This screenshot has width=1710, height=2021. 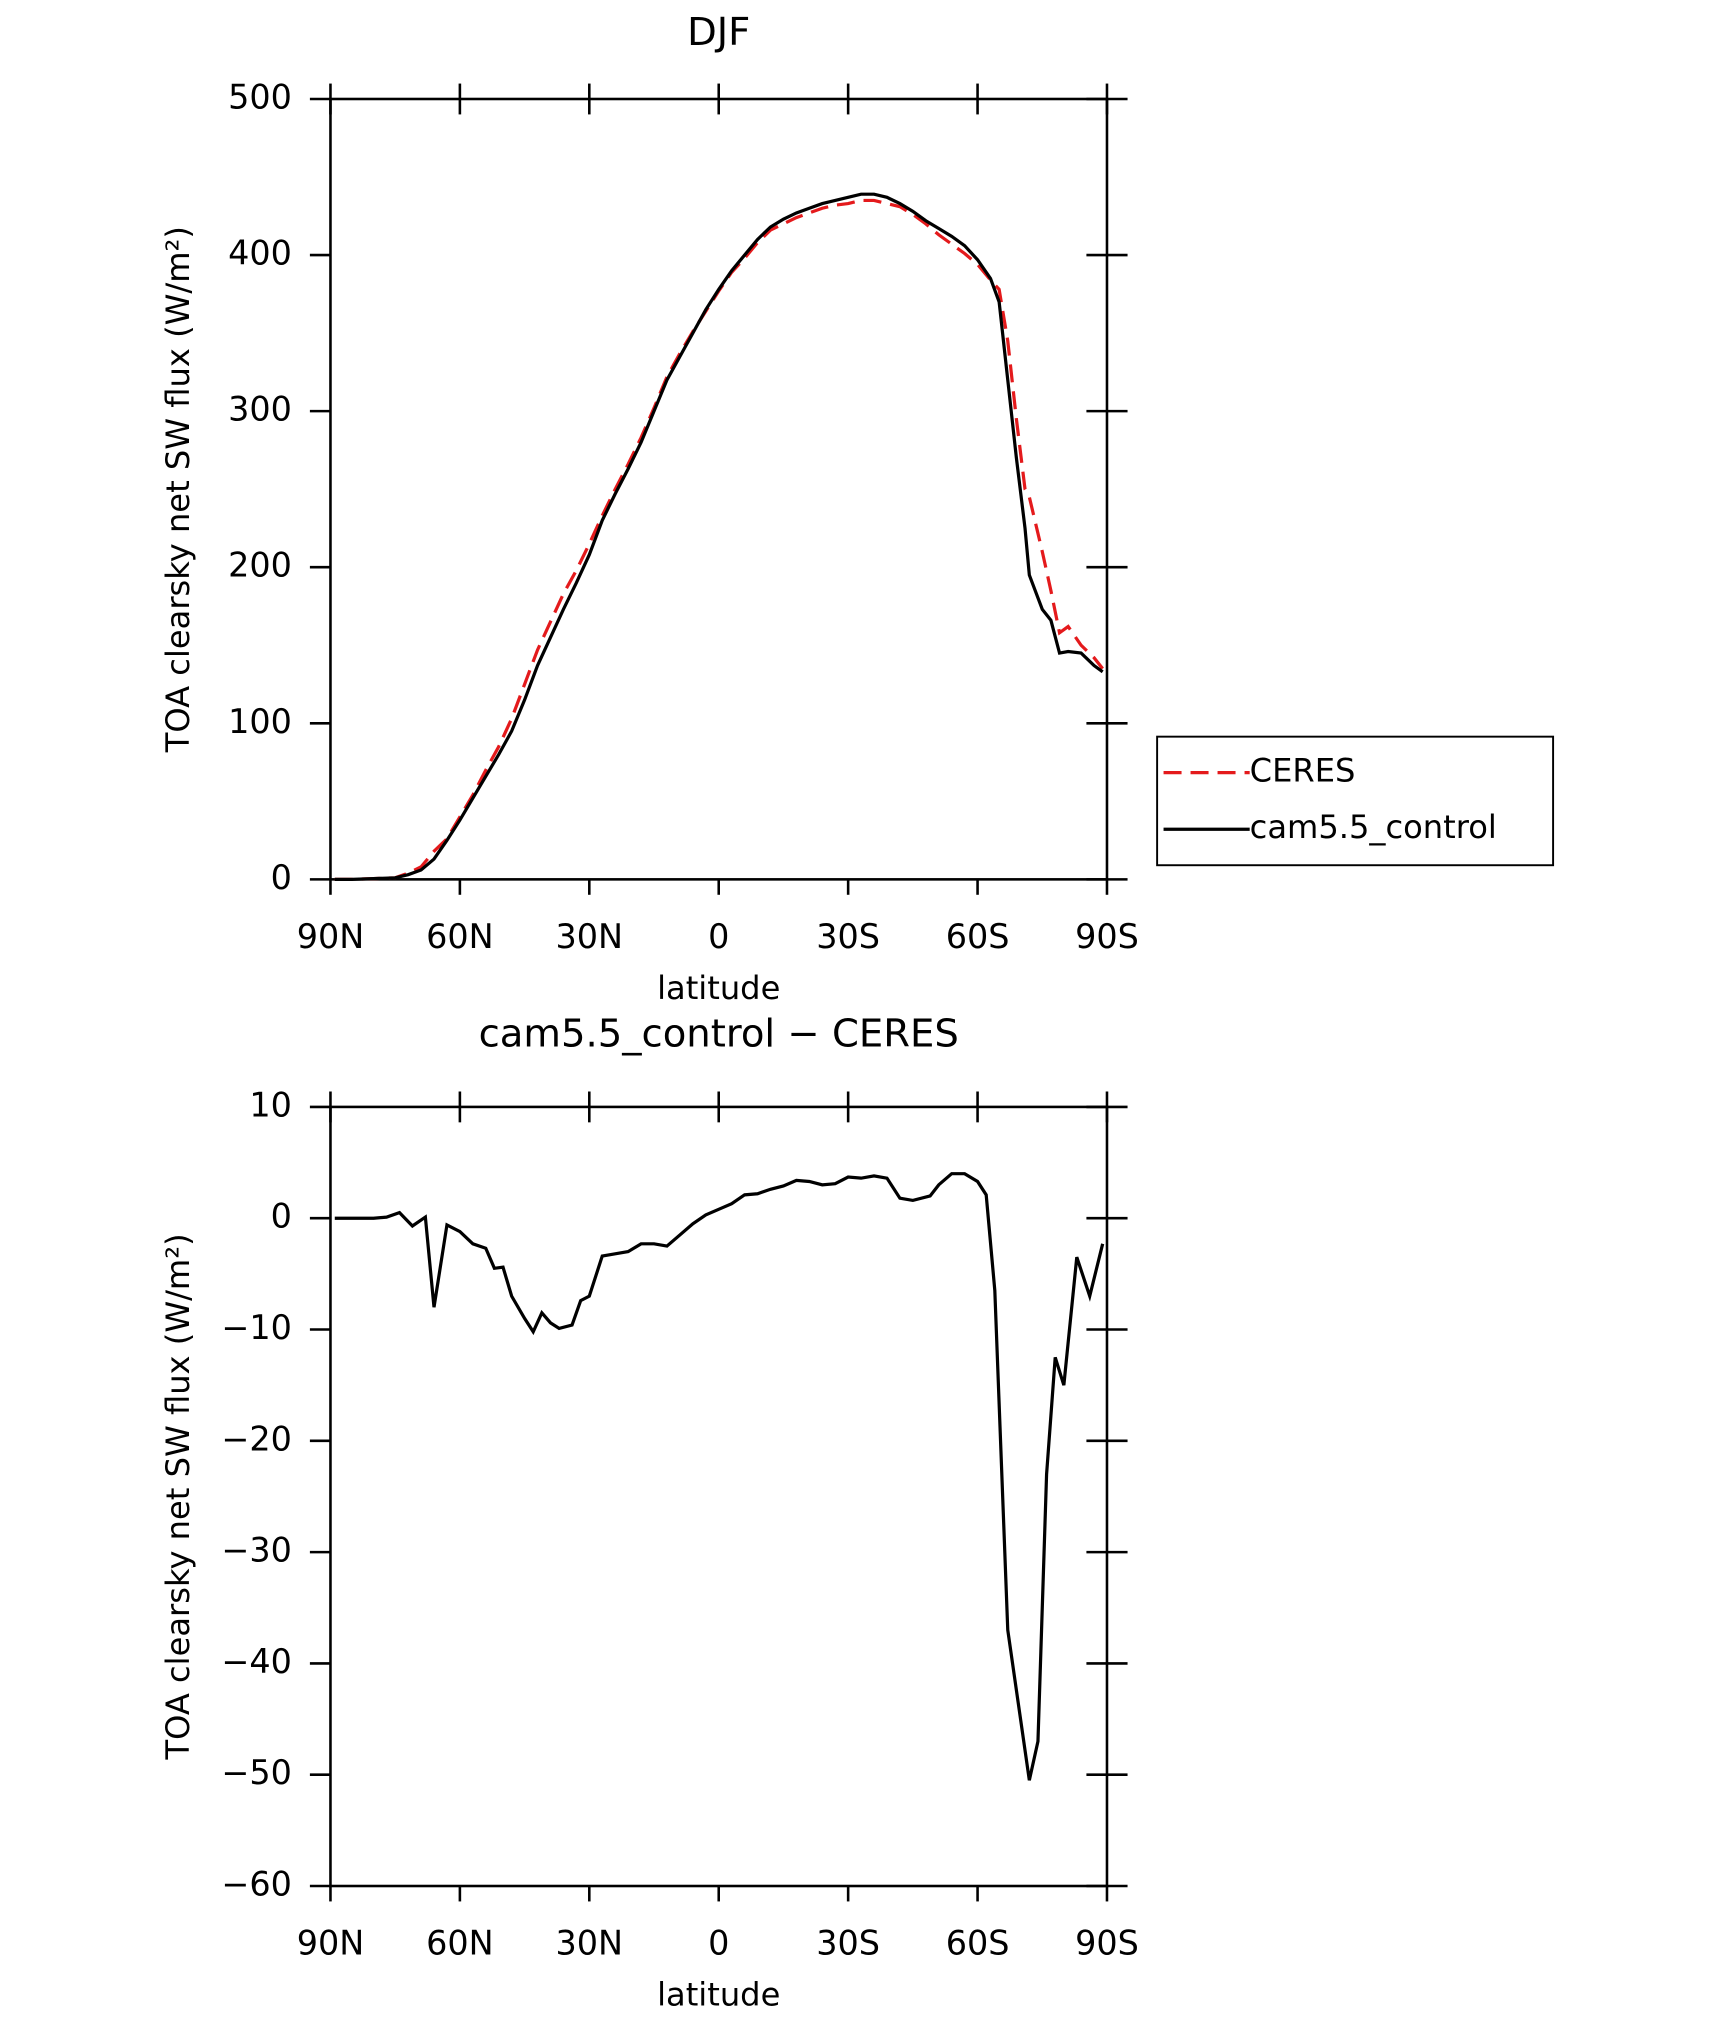 What do you see at coordinates (256, 1661) in the screenshot?
I see `y-tick-label: −40` at bounding box center [256, 1661].